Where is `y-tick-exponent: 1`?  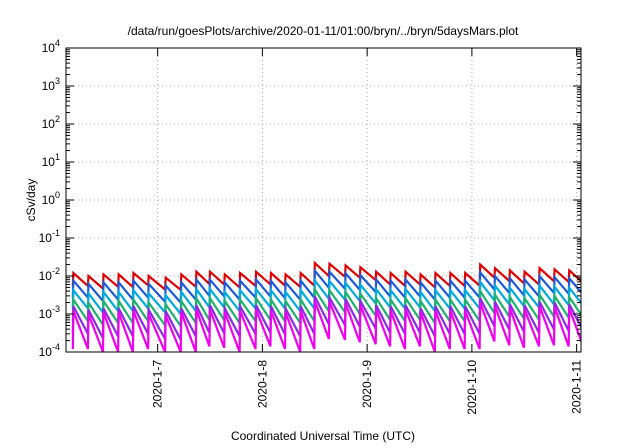
y-tick-exponent: 1 is located at coordinates (57, 157).